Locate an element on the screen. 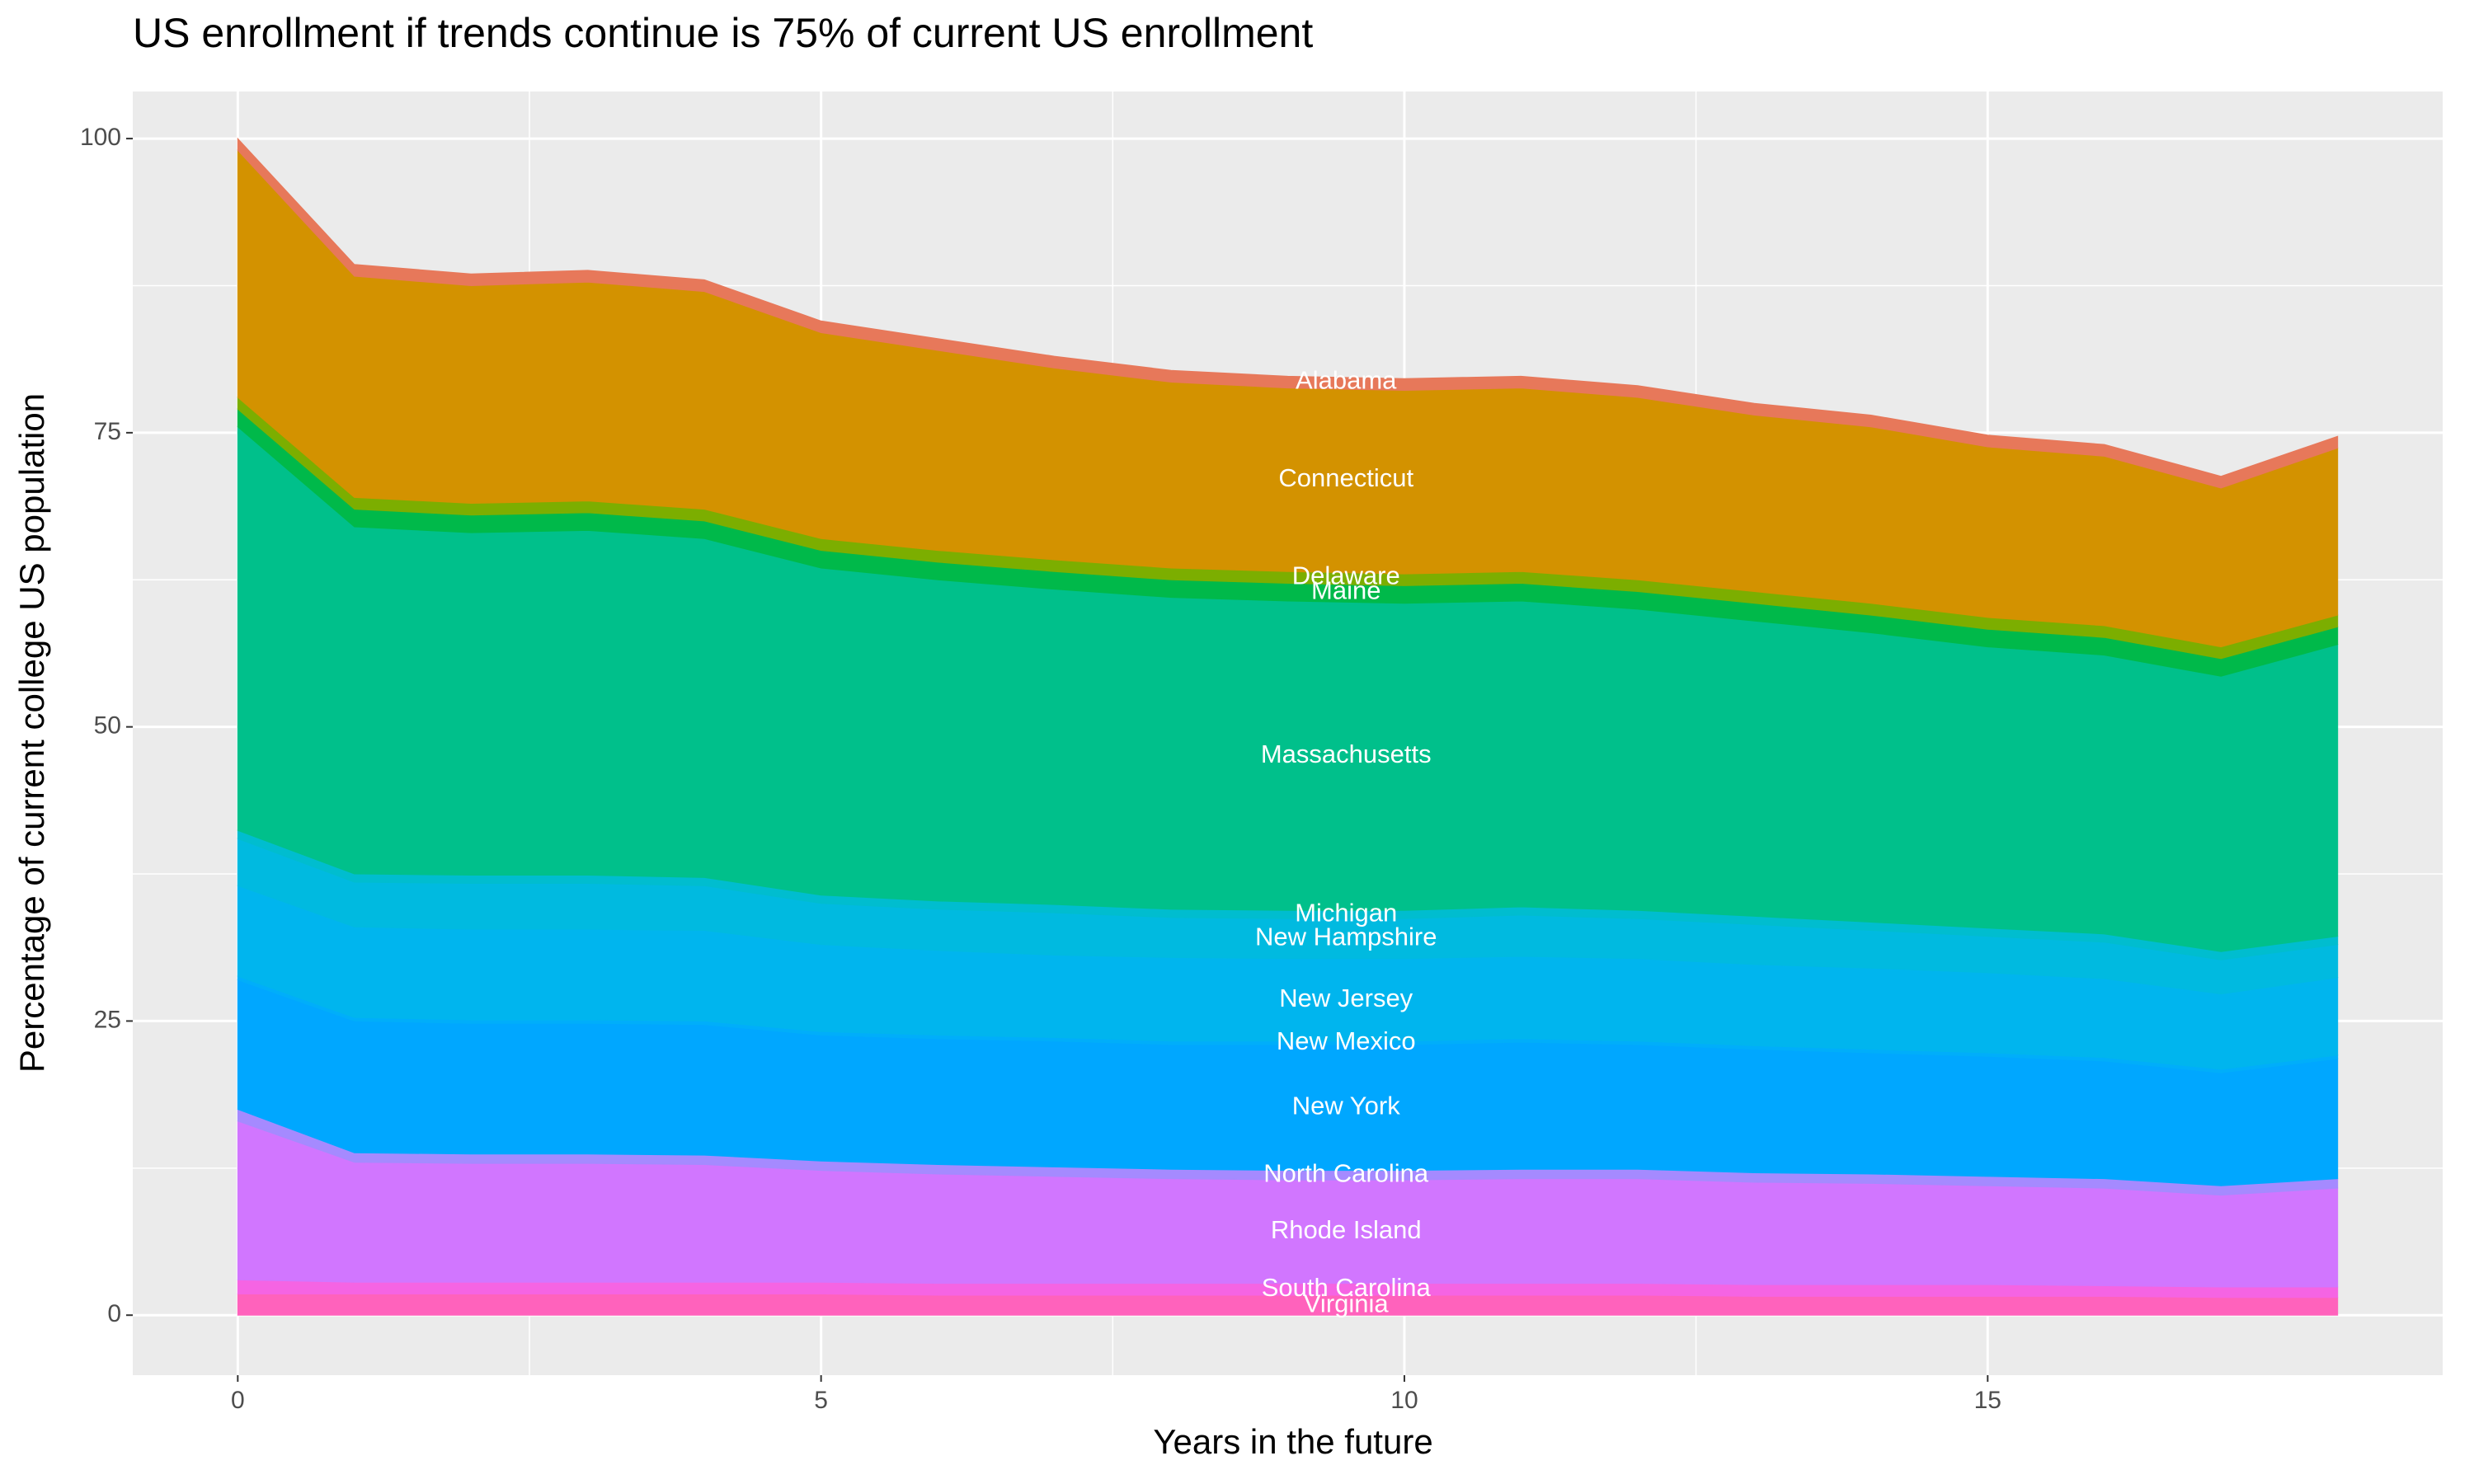 This screenshot has width=2474, height=1484. y-tick-label: 75 is located at coordinates (107, 431).